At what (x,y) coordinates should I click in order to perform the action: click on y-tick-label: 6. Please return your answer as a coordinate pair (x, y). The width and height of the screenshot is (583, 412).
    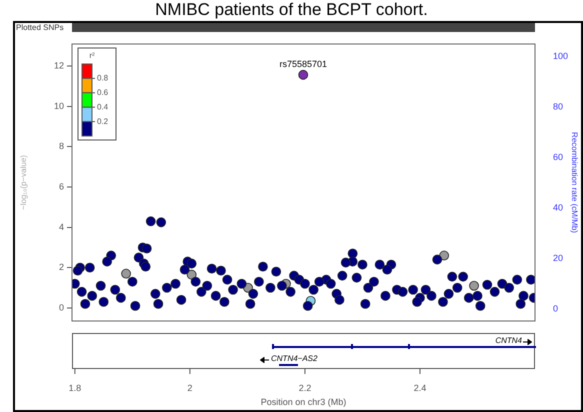
    Looking at the image, I should click on (61, 187).